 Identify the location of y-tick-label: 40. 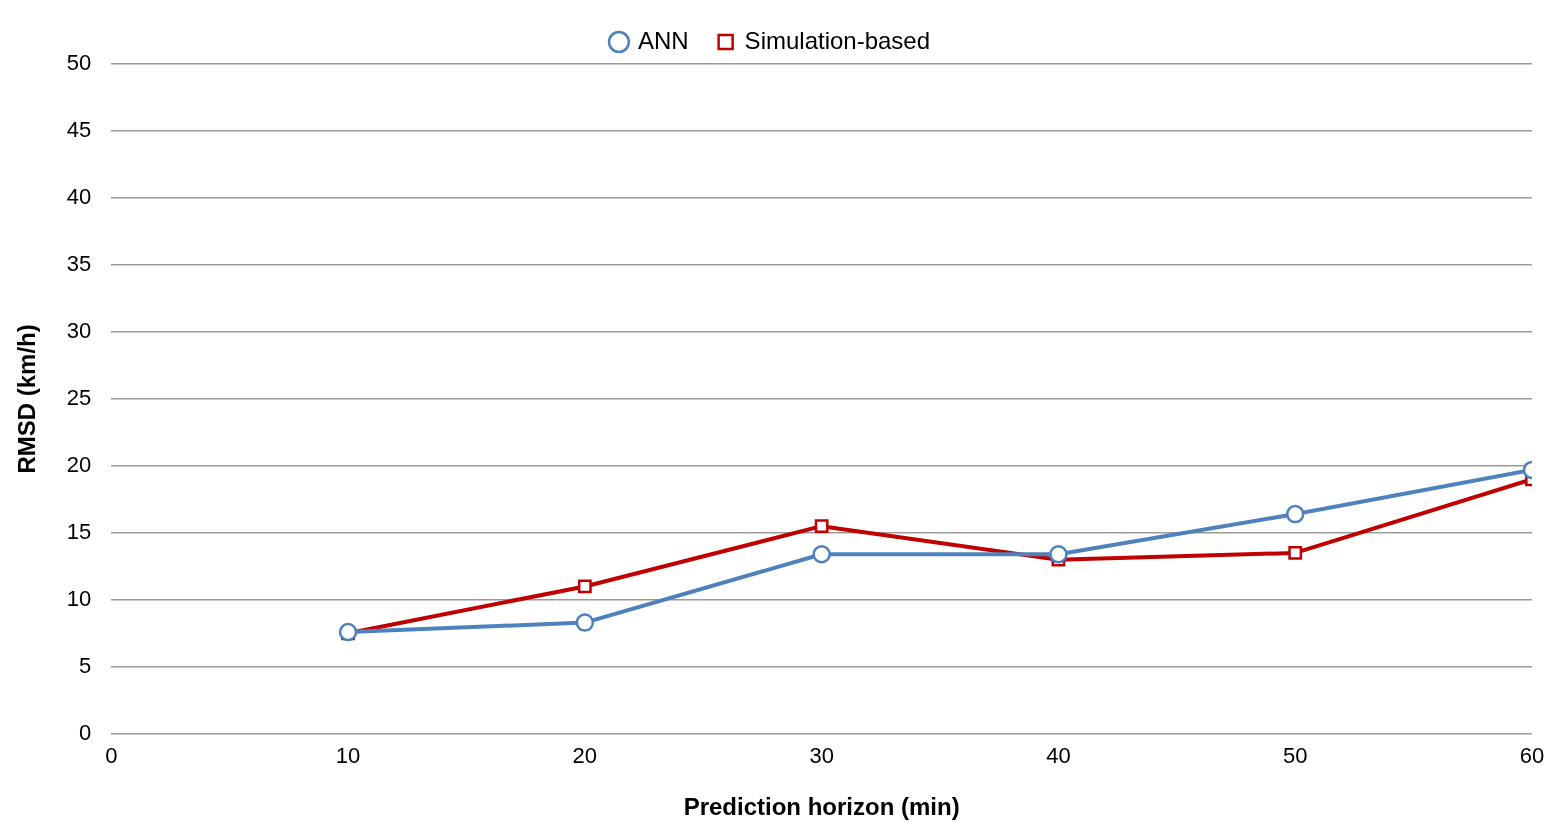
(79, 197).